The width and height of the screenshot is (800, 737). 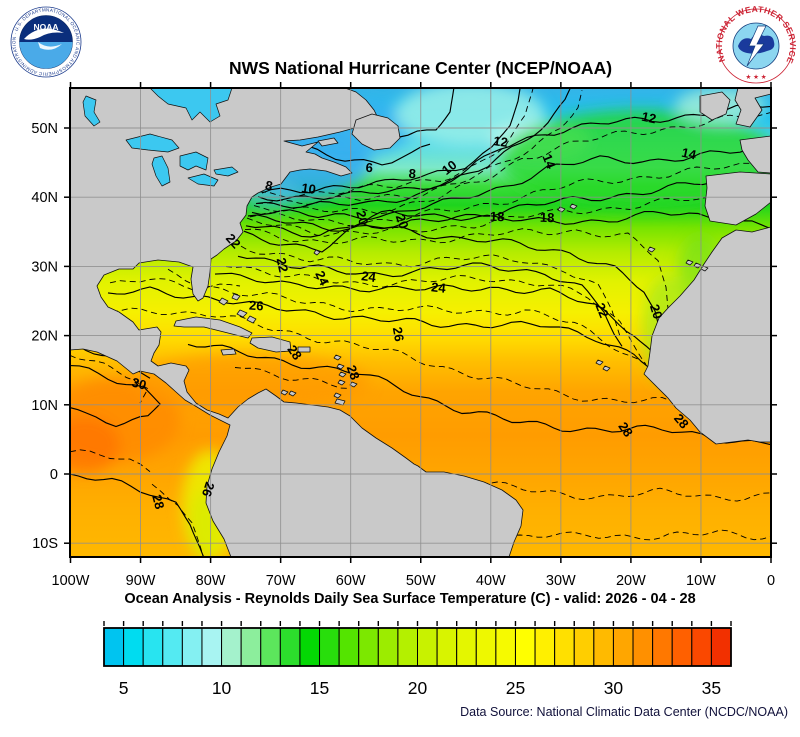 What do you see at coordinates (44, 406) in the screenshot?
I see `y-axis-tick-label: 10N` at bounding box center [44, 406].